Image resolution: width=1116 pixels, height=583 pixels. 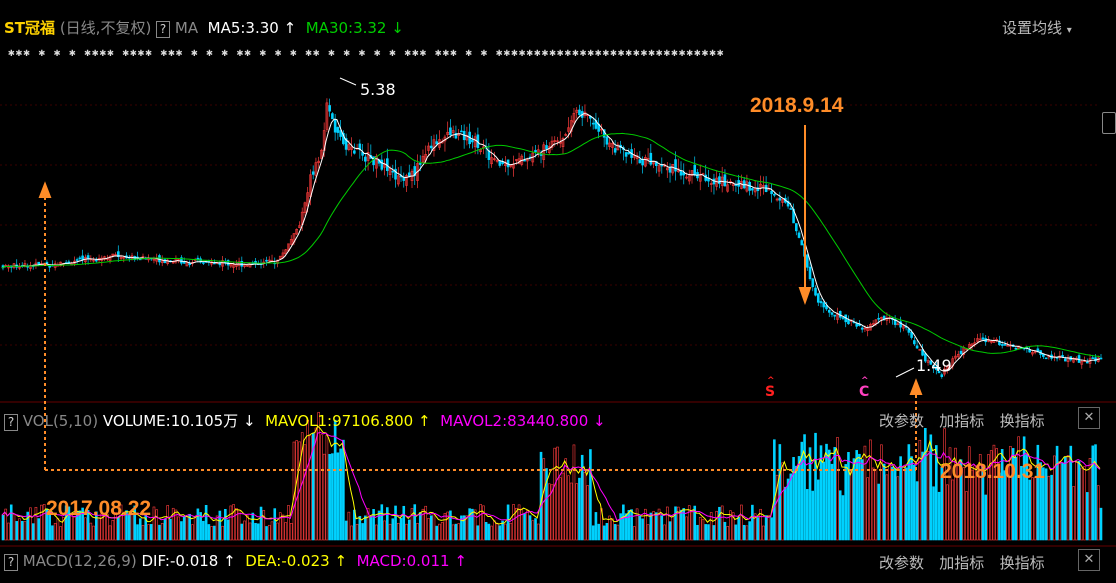 What do you see at coordinates (229, 561) in the screenshot?
I see `arrow-up-icon: ↑` at bounding box center [229, 561].